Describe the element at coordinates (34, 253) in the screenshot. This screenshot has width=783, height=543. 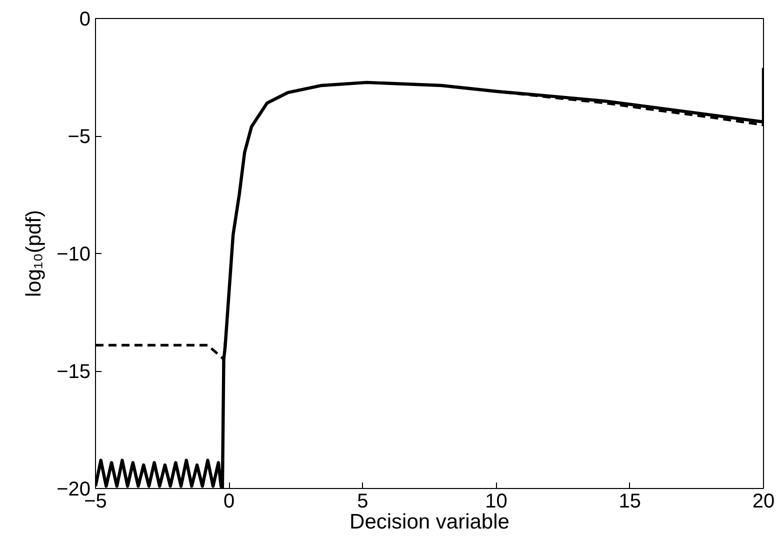
I see `y-axis-title: log₁₀(pdf)` at that location.